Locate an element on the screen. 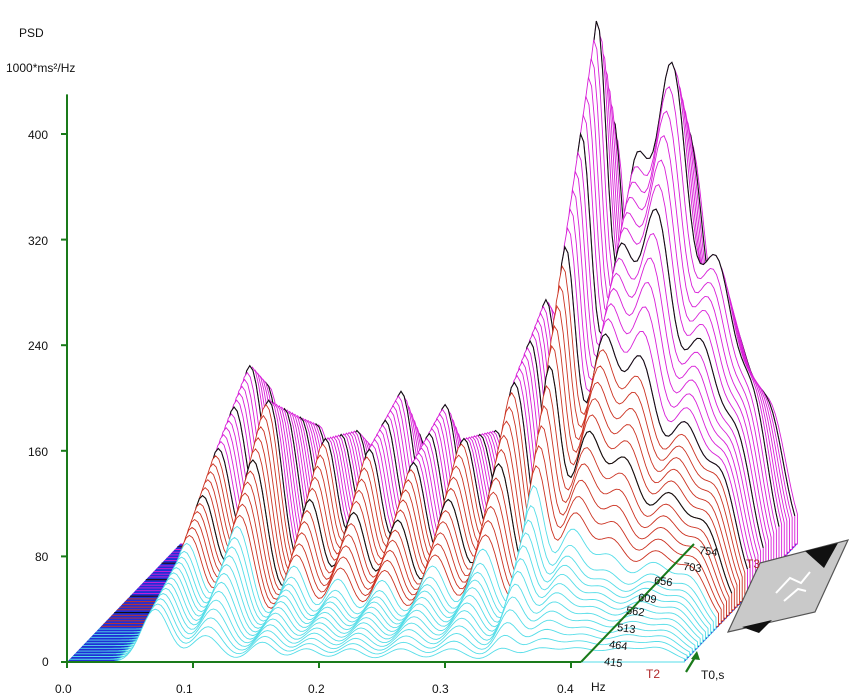 This screenshot has width=850, height=699. y-tick-label: 240 is located at coordinates (38, 346).